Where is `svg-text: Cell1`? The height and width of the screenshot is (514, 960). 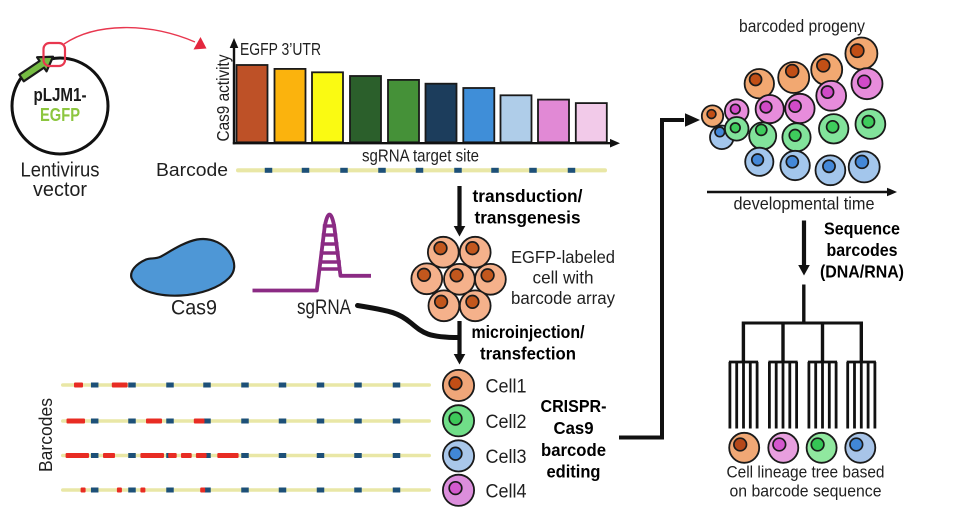 svg-text: Cell1 is located at coordinates (506, 387).